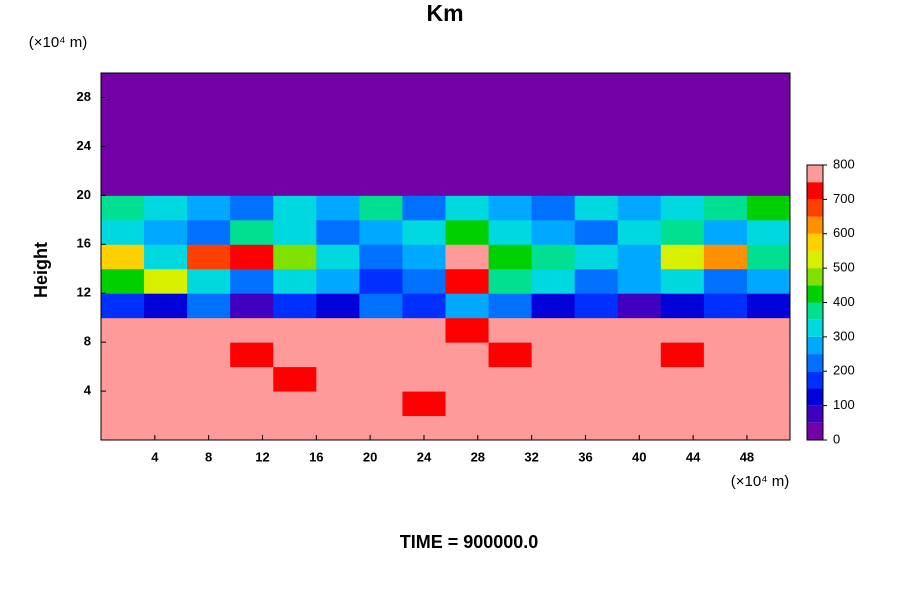 The image size is (900, 600). I want to click on colorbar-tick-label: 500, so click(844, 267).